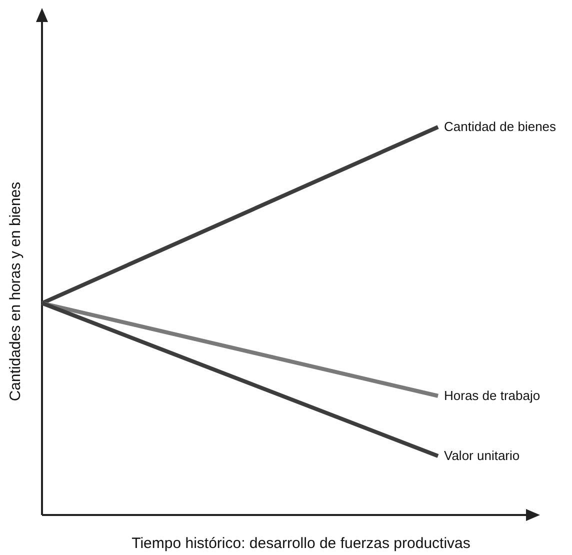  Describe the element at coordinates (492, 395) in the screenshot. I see `series-label: Horas de trabajo` at that location.